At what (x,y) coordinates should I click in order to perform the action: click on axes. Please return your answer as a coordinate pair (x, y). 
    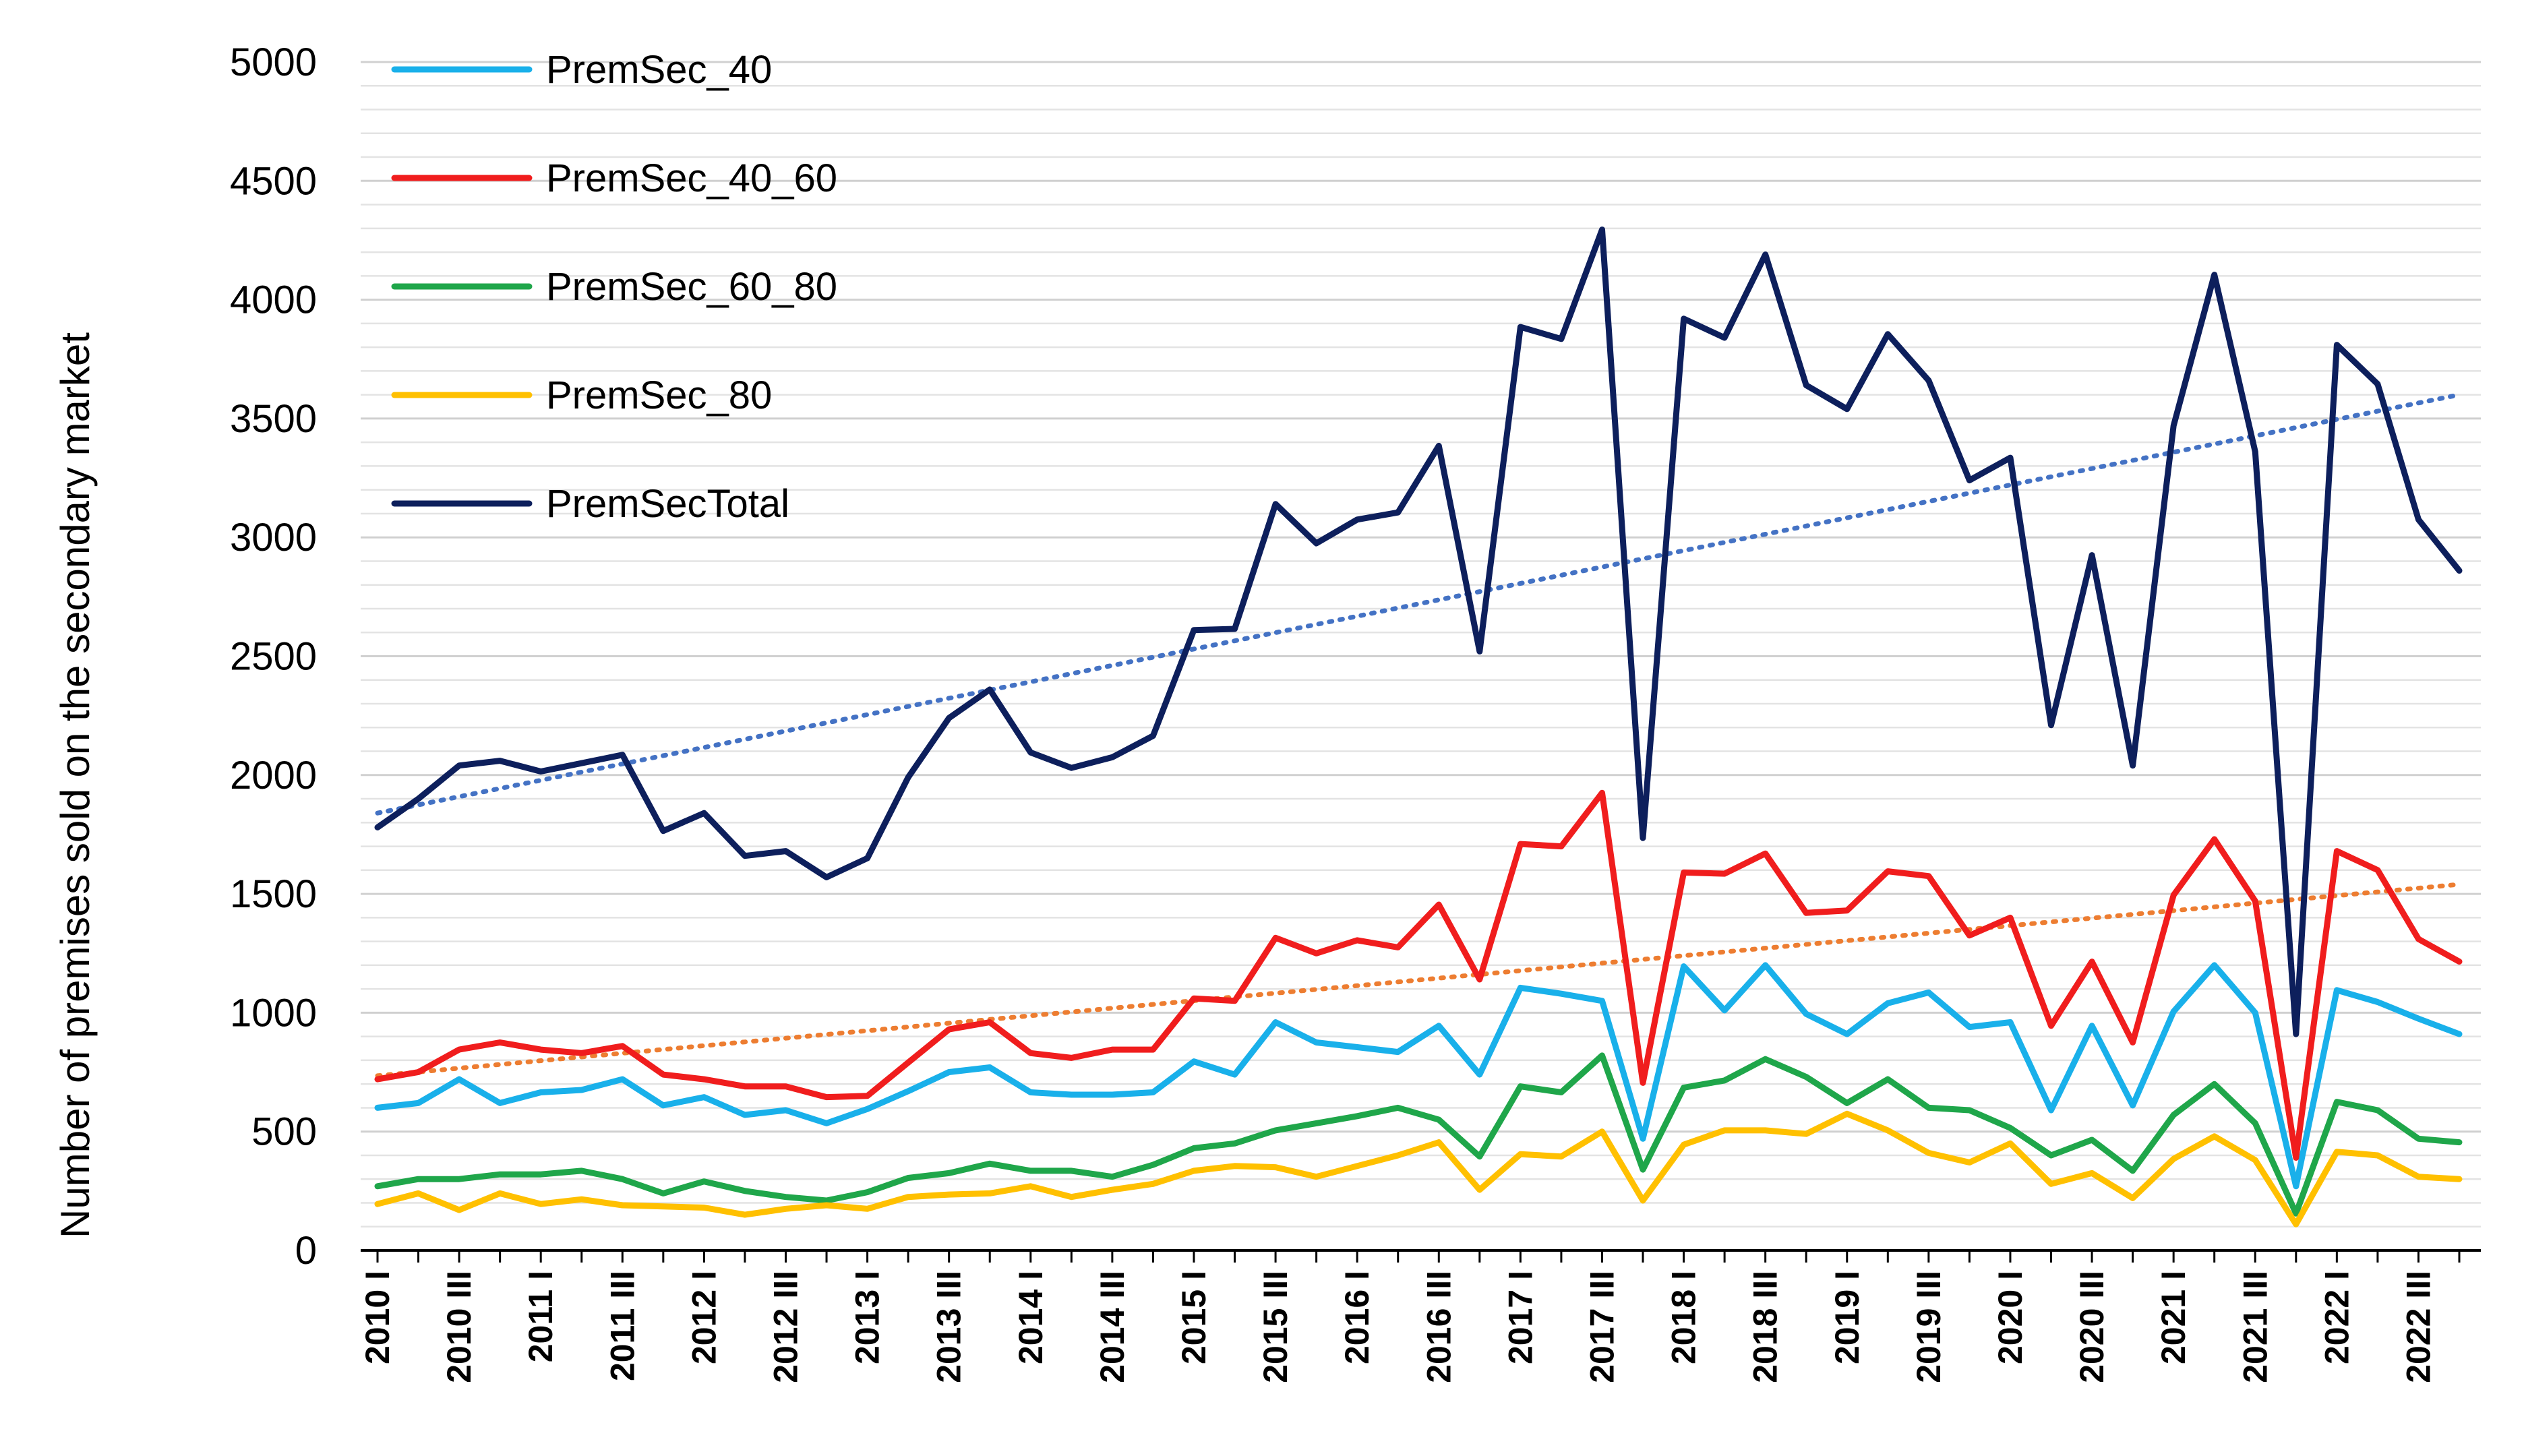
    Looking at the image, I should click on (1421, 1256).